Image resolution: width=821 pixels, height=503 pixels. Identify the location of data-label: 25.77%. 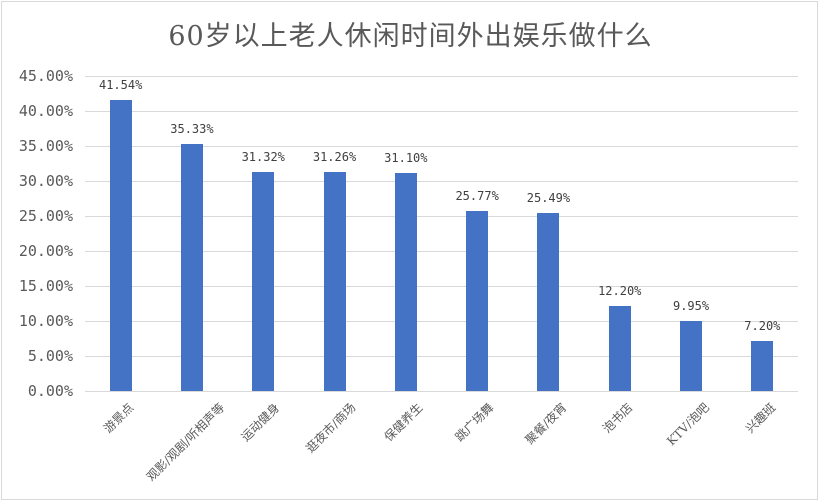
(477, 195).